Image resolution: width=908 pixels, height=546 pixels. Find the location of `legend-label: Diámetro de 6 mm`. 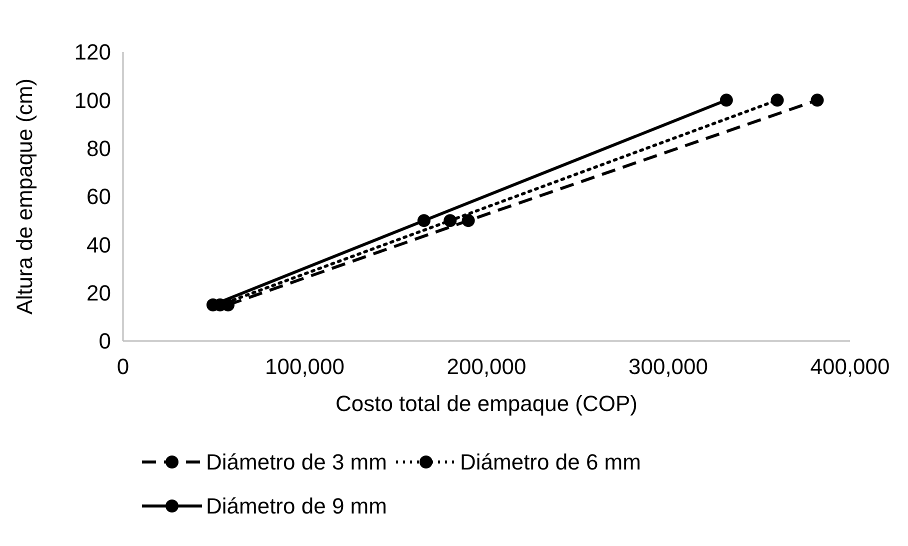

legend-label: Diámetro de 6 mm is located at coordinates (550, 462).